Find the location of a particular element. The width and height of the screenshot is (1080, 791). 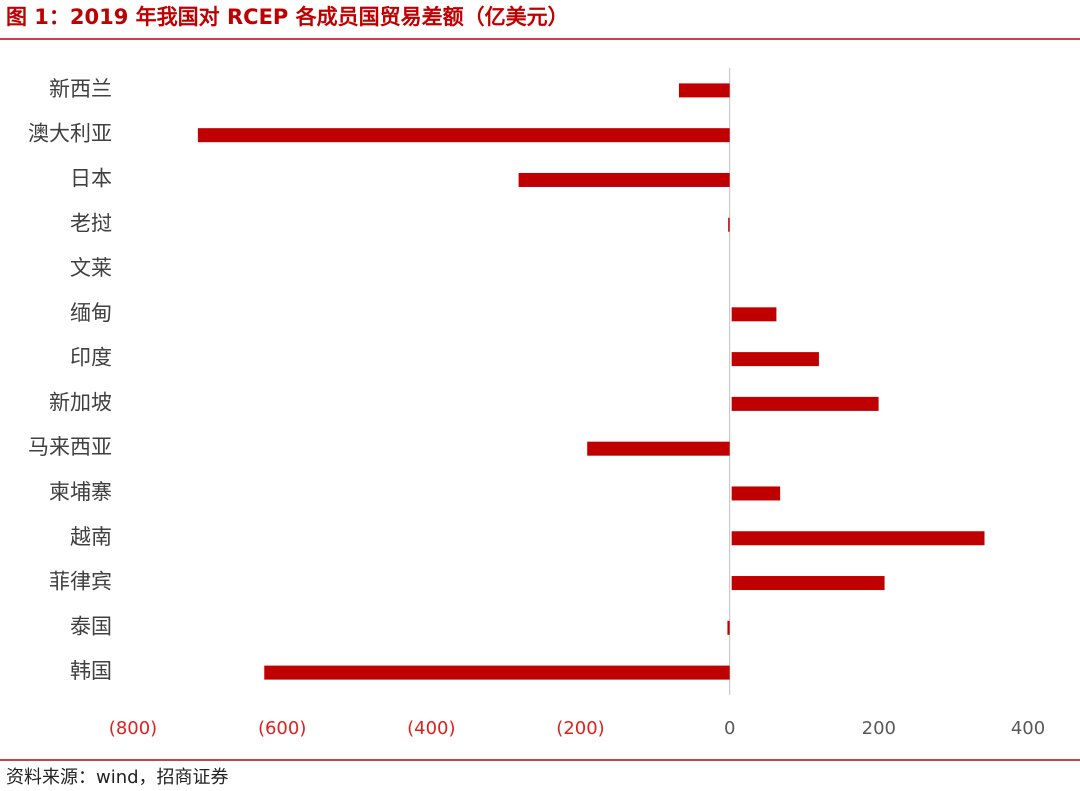

chart-title: 图 1：2019 年我国对 RCEP 各成员国贸易差额（亿美元） is located at coordinates (287, 17).